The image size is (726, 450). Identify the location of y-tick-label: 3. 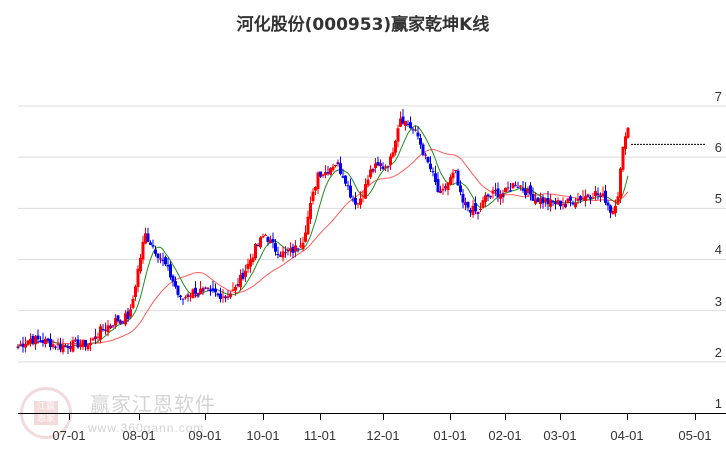
(718, 301).